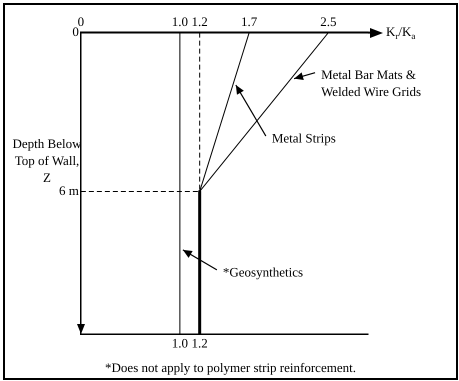 Image resolution: width=459 pixels, height=381 pixels. What do you see at coordinates (68, 190) in the screenshot?
I see `y-tick-label: 6 m` at bounding box center [68, 190].